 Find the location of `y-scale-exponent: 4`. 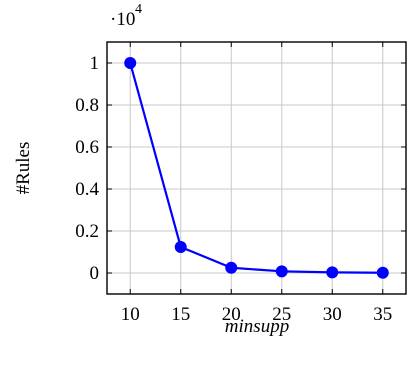

y-scale-exponent: 4 is located at coordinates (138, 9).